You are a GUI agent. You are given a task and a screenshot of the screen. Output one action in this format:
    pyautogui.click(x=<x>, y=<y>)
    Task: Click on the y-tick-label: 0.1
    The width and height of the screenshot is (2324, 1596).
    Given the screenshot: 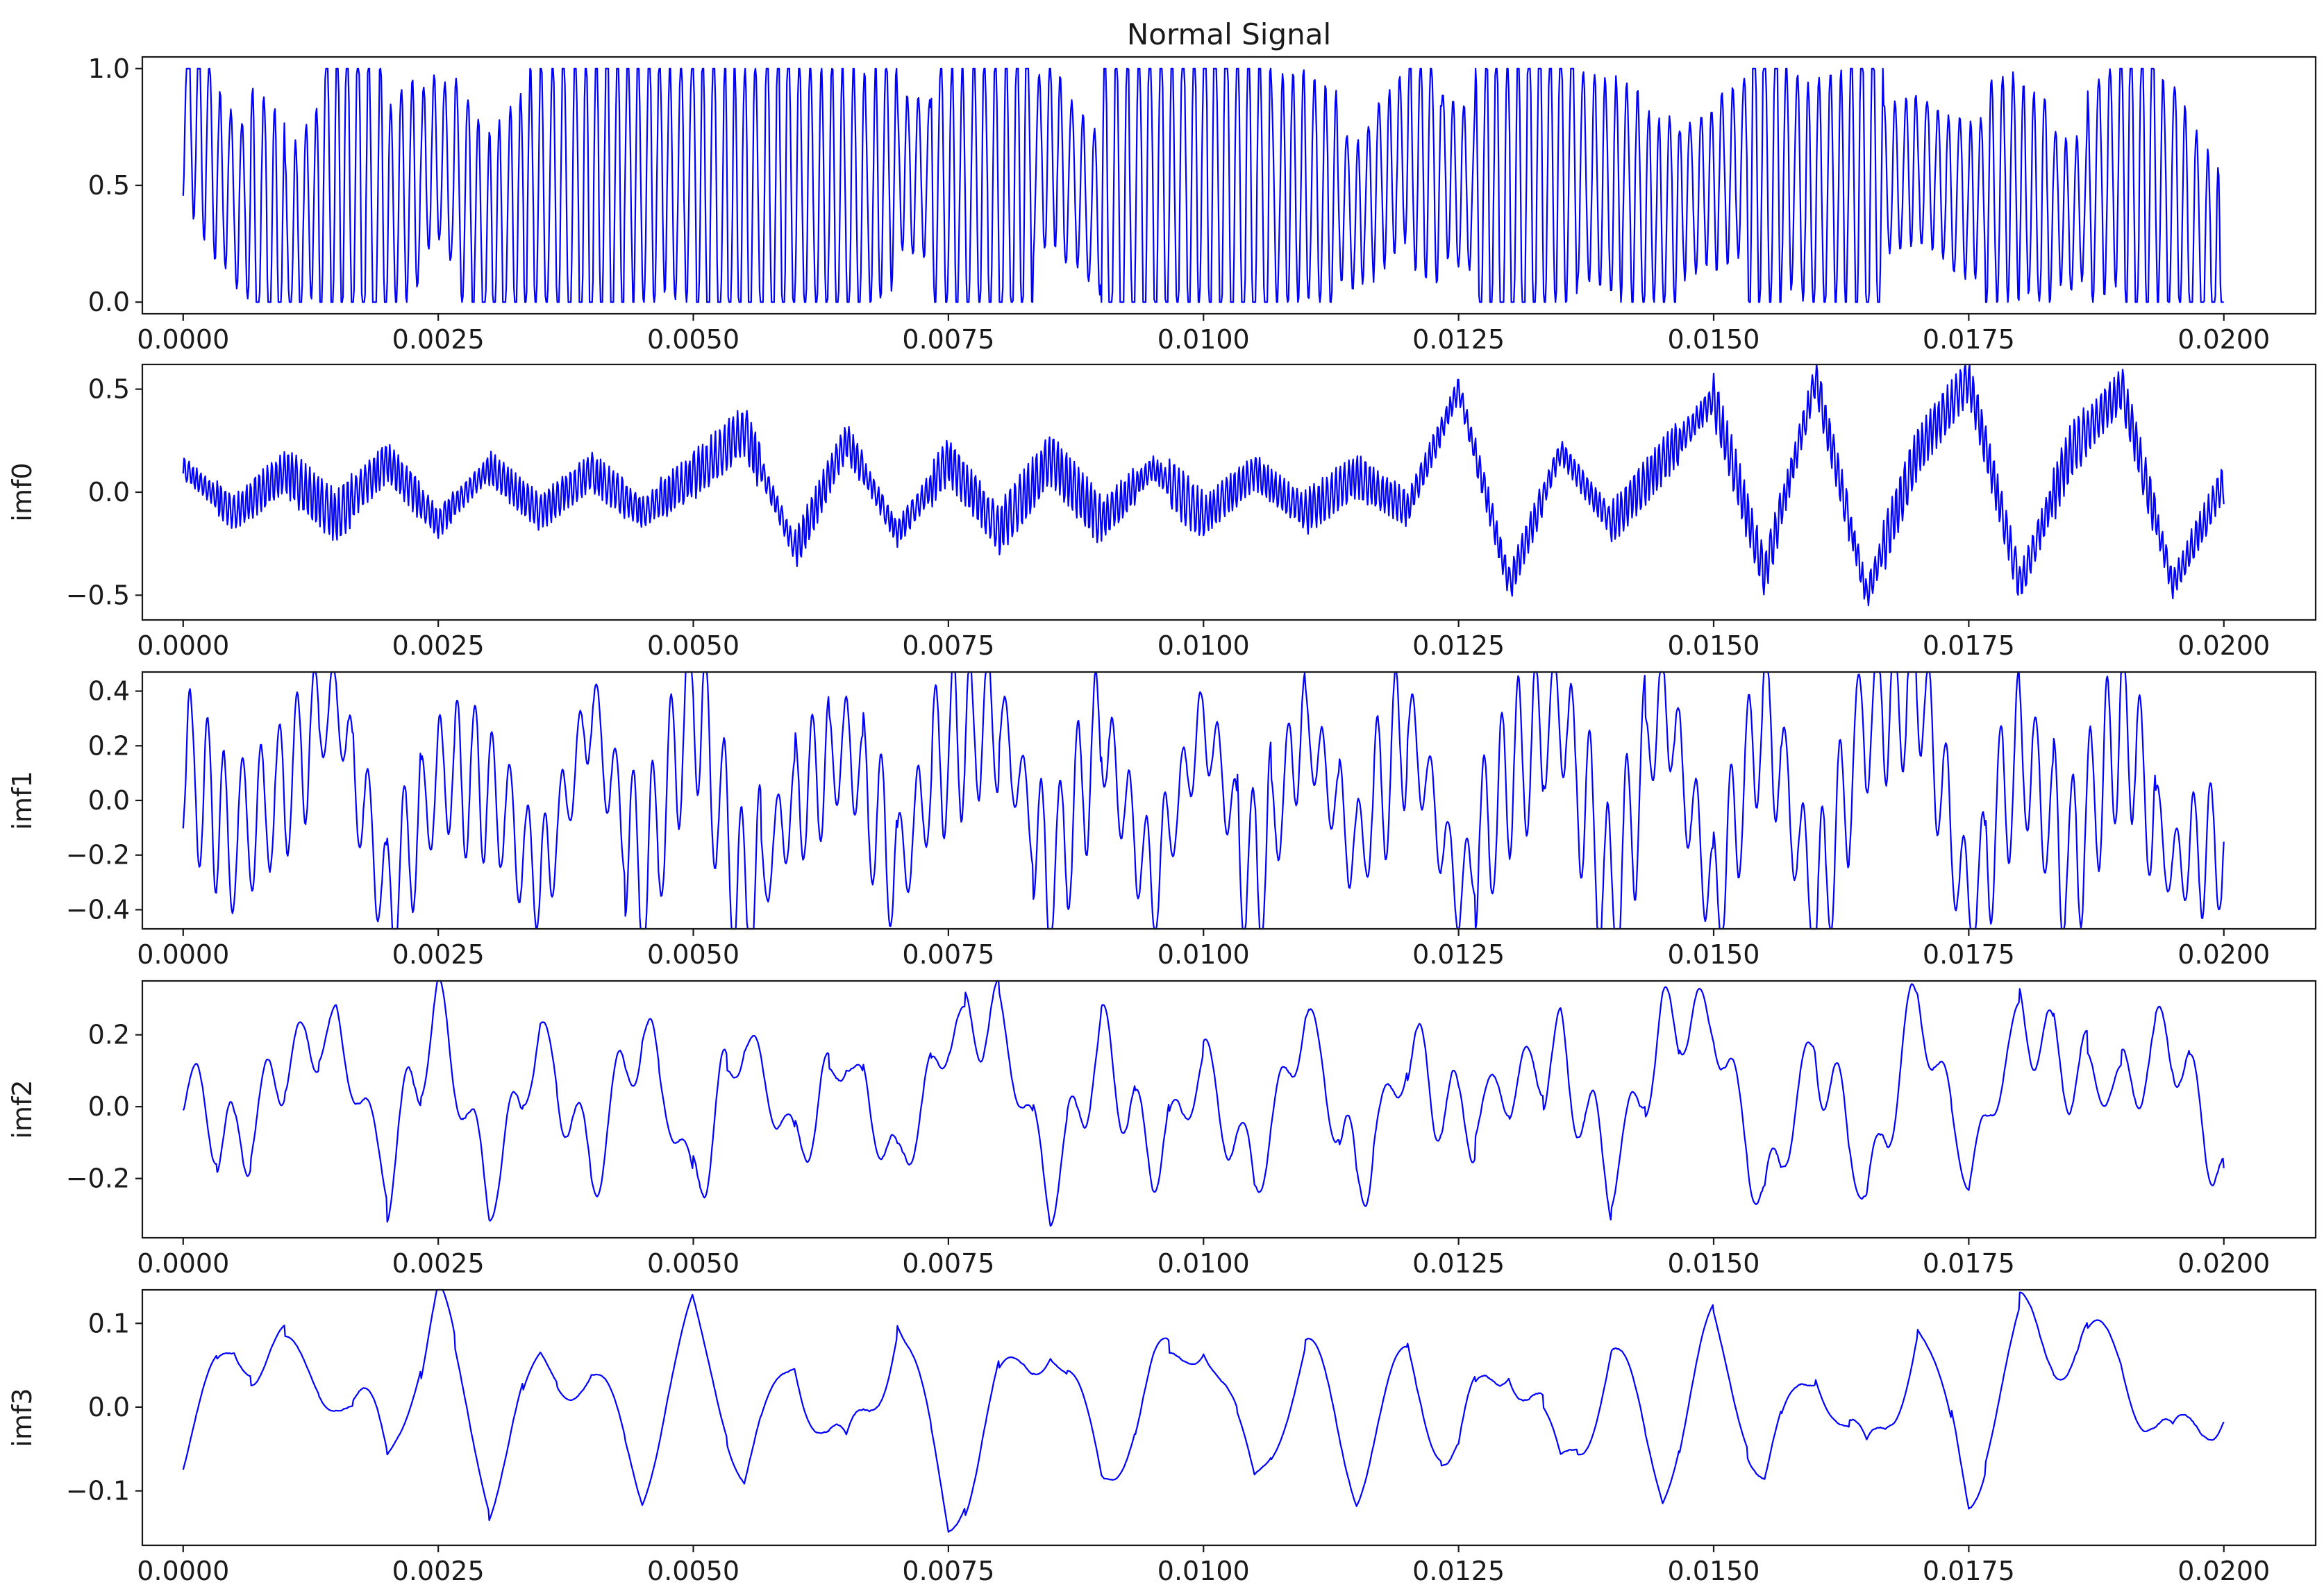 What is the action you would take?
    pyautogui.click(x=109, y=1323)
    